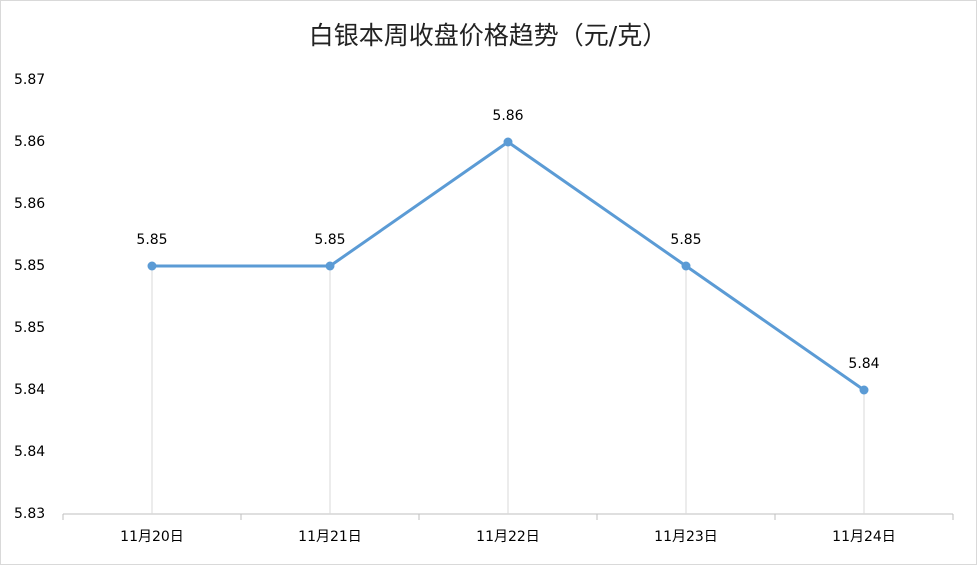 This screenshot has height=565, width=977. I want to click on data-label: 5.84, so click(863, 364).